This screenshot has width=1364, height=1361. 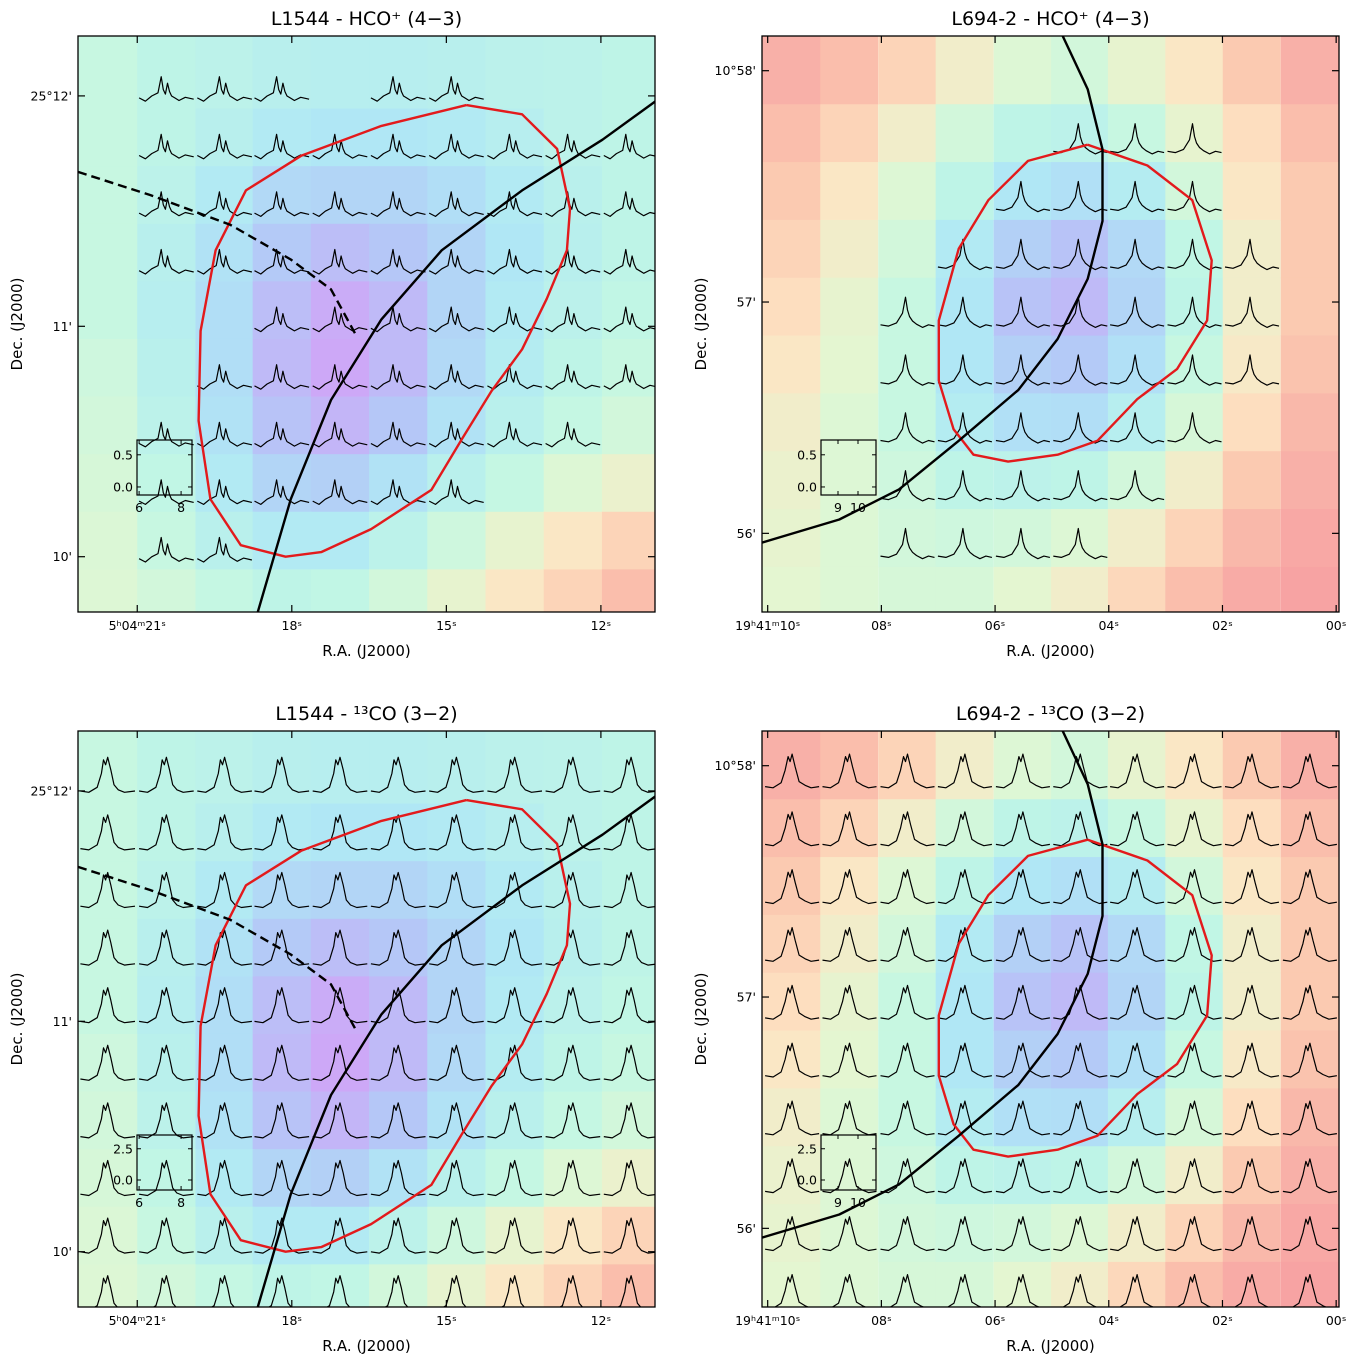 What do you see at coordinates (746, 302) in the screenshot?
I see `y-tick-label: 57'` at bounding box center [746, 302].